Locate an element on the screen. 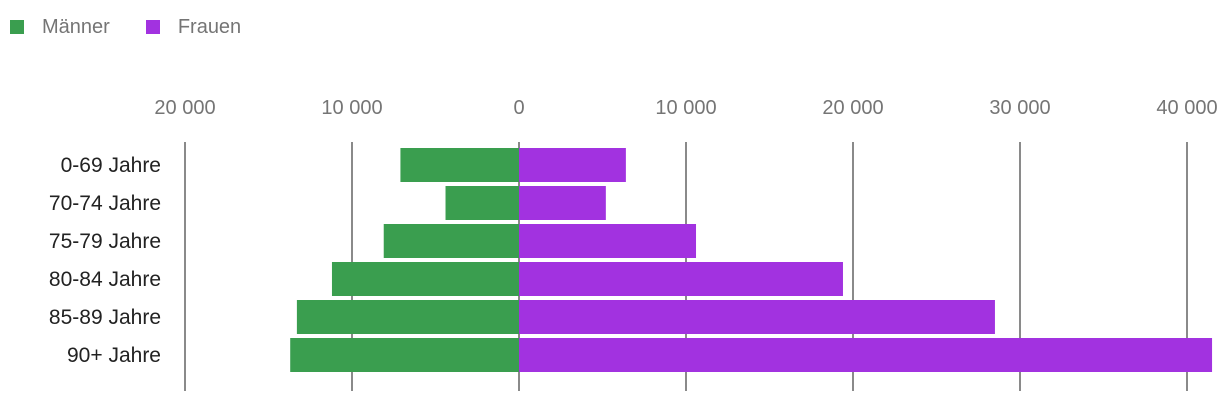 The image size is (1220, 404). x-tick-label-5: 30 000 is located at coordinates (1019, 108).